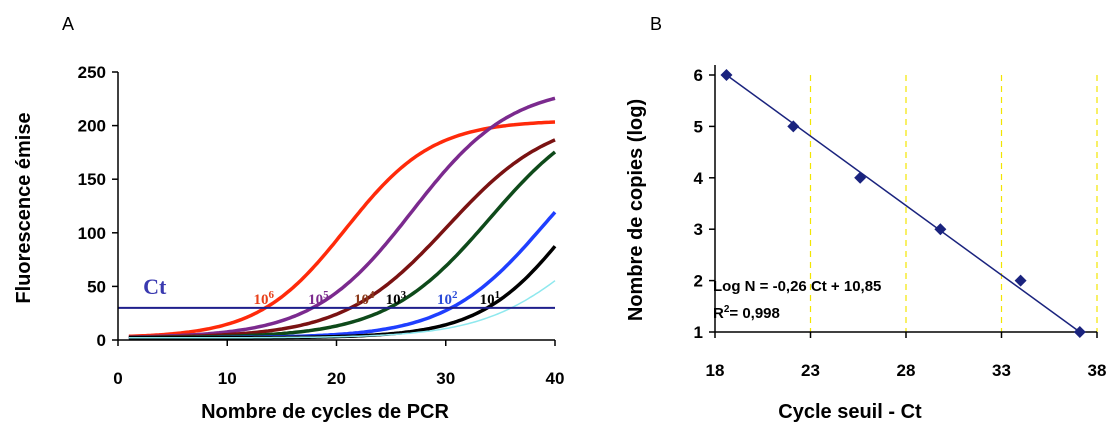 The width and height of the screenshot is (1115, 432). What do you see at coordinates (101, 340) in the screenshot?
I see `y-tick-label-a: 0` at bounding box center [101, 340].